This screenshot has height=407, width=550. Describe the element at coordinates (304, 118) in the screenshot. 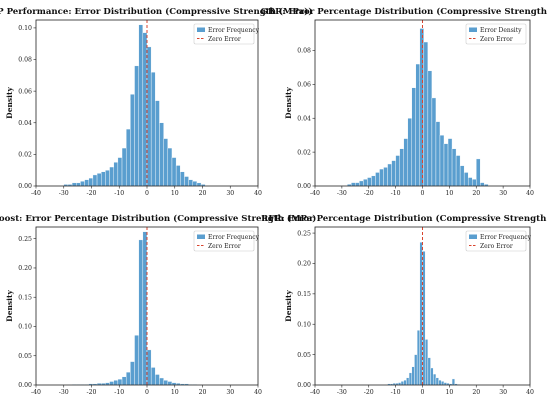

I see `y-tick-label: 0.04` at that location.